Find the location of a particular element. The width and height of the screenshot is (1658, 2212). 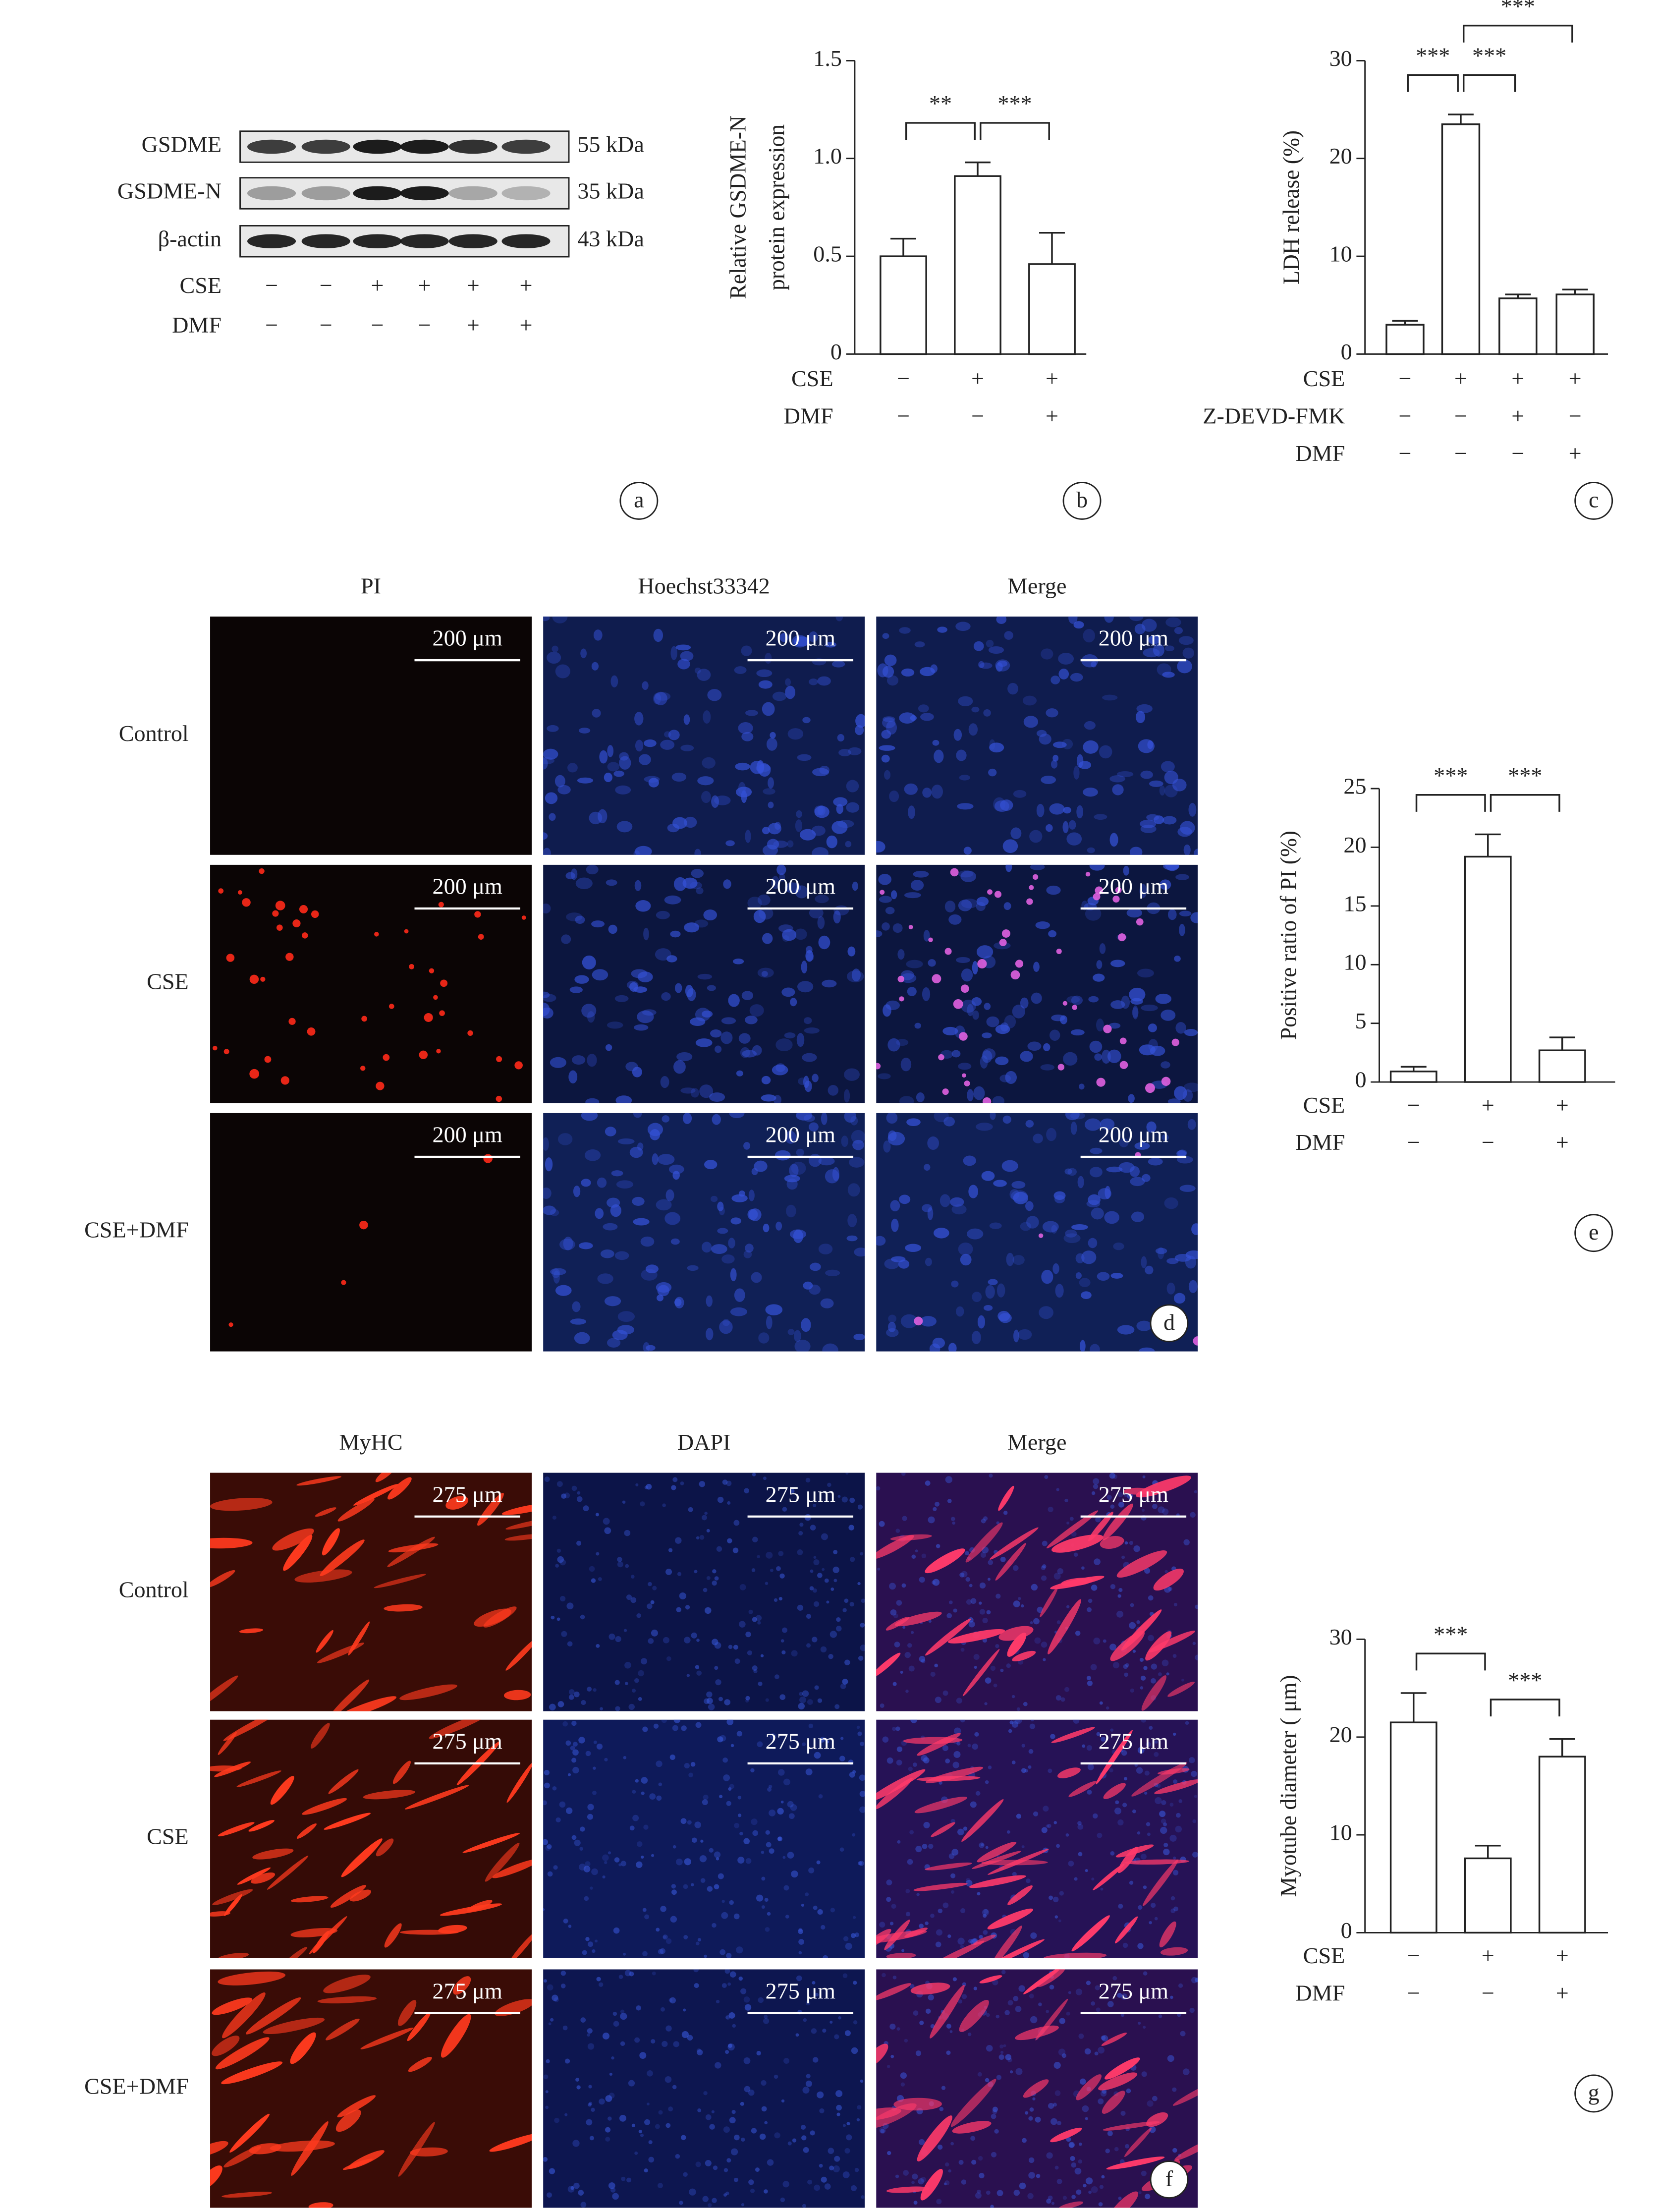

panel-label: g is located at coordinates (1594, 2092).